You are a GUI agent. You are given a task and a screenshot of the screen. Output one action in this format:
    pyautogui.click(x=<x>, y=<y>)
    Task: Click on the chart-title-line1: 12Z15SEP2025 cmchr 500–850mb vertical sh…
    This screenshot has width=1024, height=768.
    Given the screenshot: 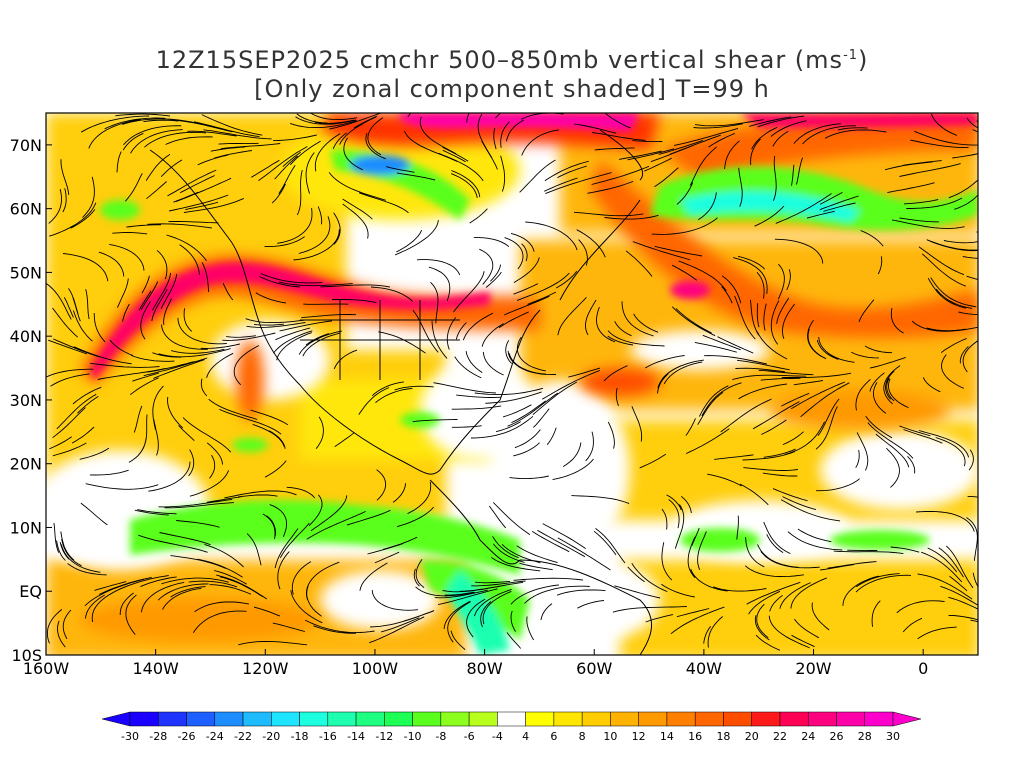 What is the action you would take?
    pyautogui.click(x=512, y=60)
    